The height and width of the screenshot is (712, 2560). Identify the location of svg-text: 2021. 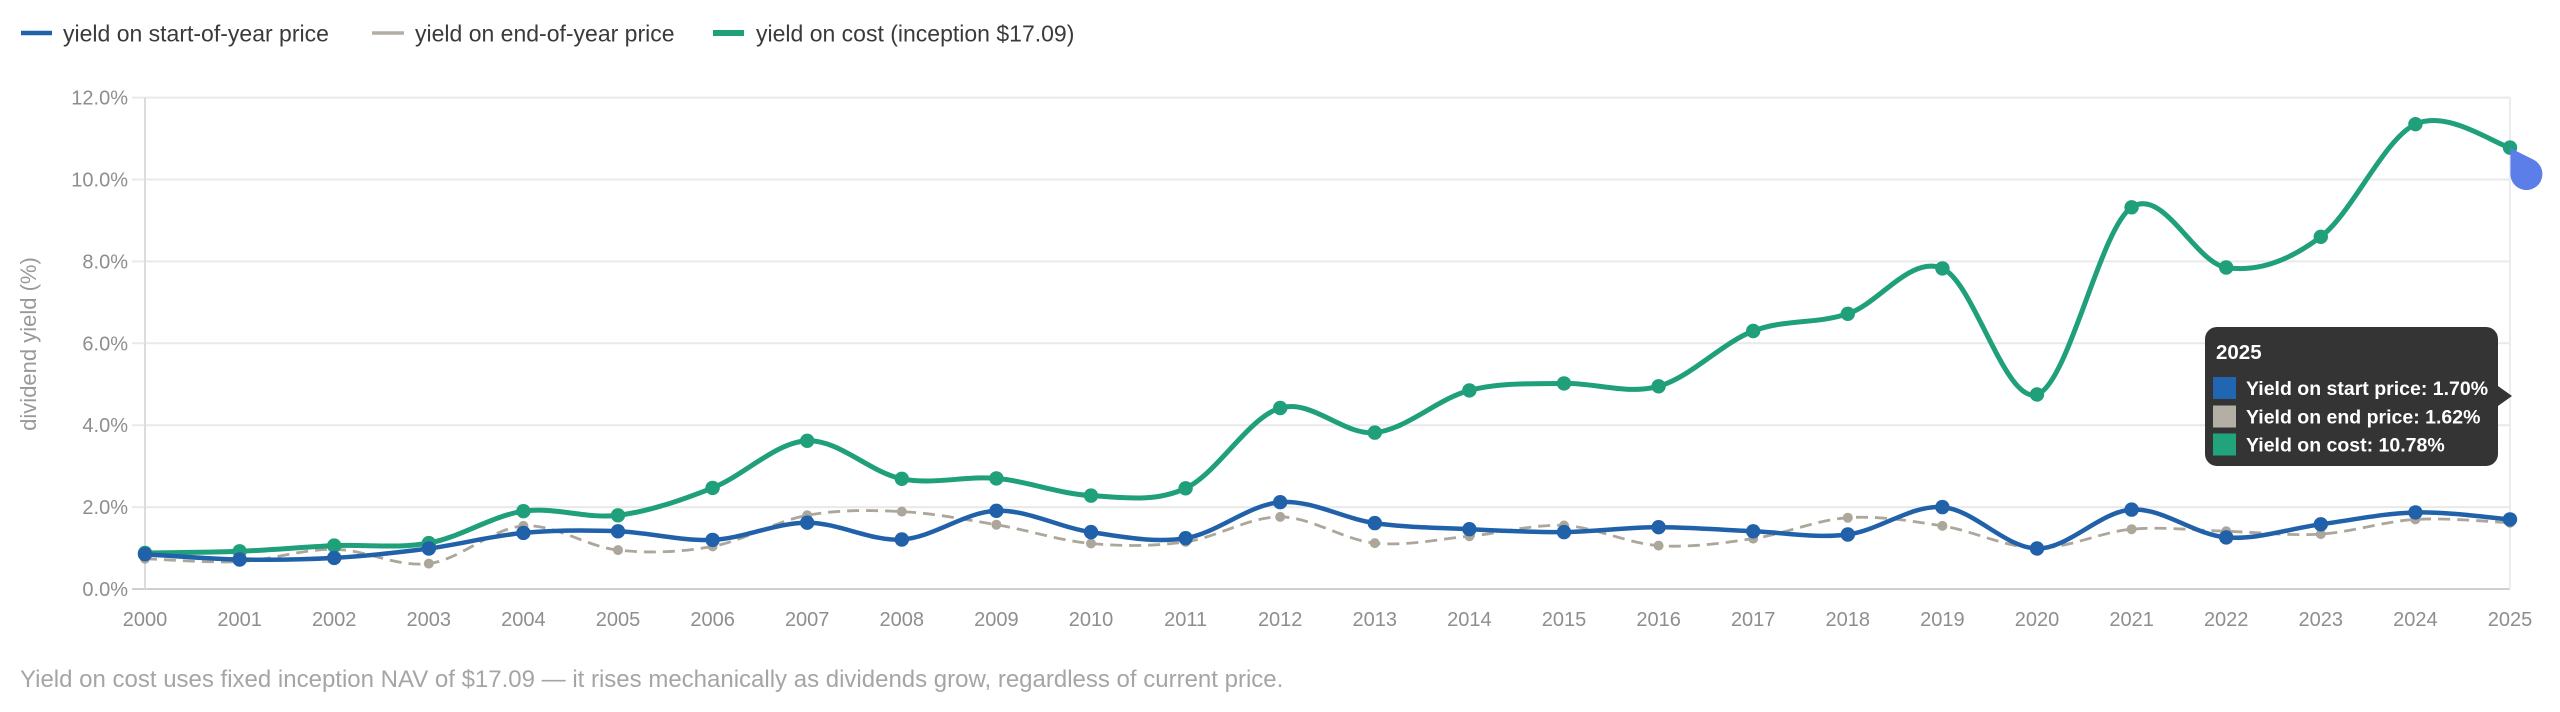
(2131, 620).